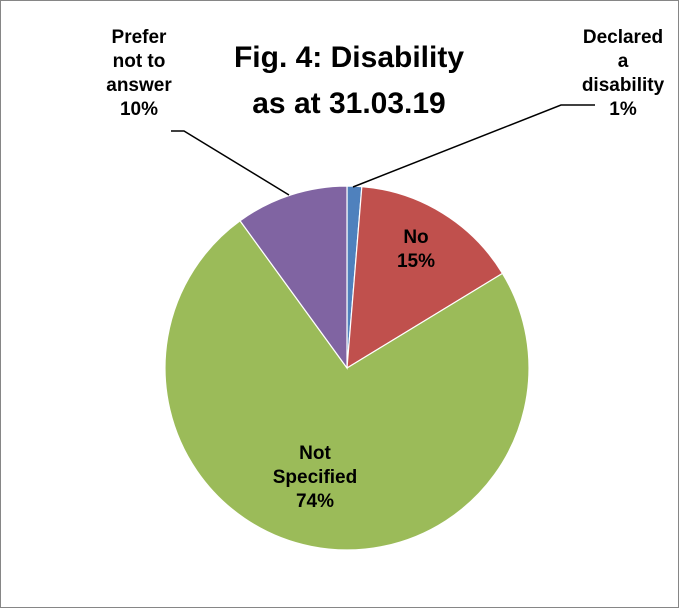  I want to click on data-label-3: Prefer not to answer 10%, so click(139, 73).